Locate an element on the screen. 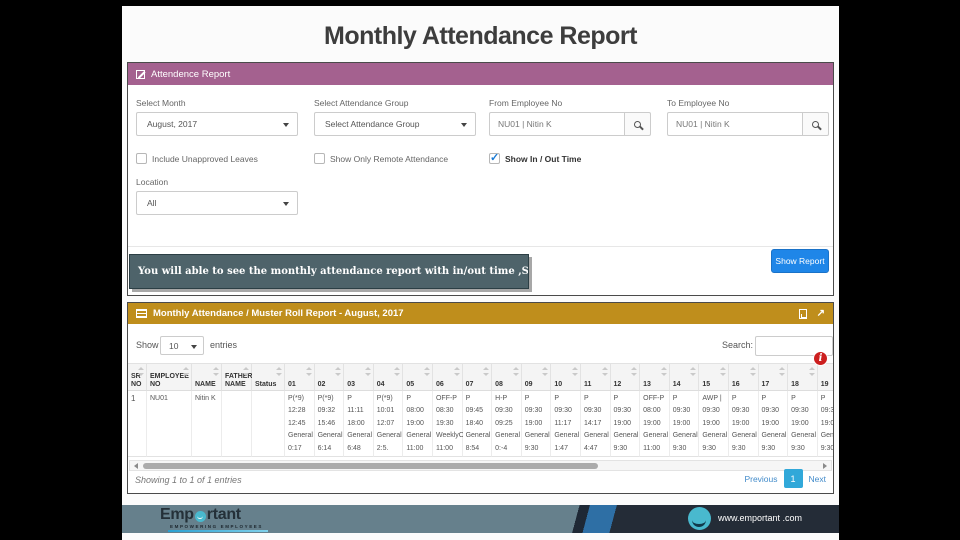 The image size is (960, 540). day-column-cell: P 09:30 19:00 General 9:30 is located at coordinates (536, 424).